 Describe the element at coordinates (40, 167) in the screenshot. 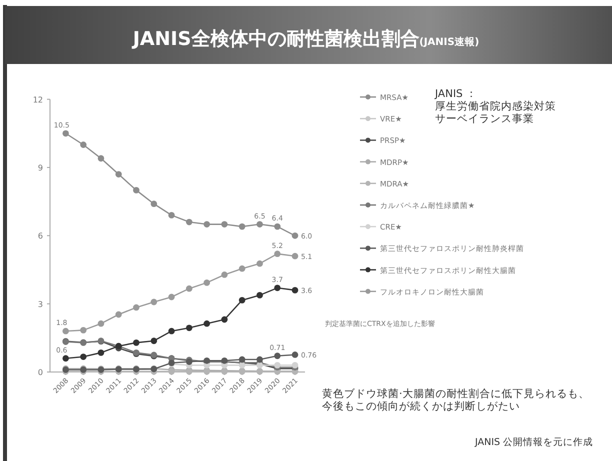

I see `y-tick-label: 9` at that location.